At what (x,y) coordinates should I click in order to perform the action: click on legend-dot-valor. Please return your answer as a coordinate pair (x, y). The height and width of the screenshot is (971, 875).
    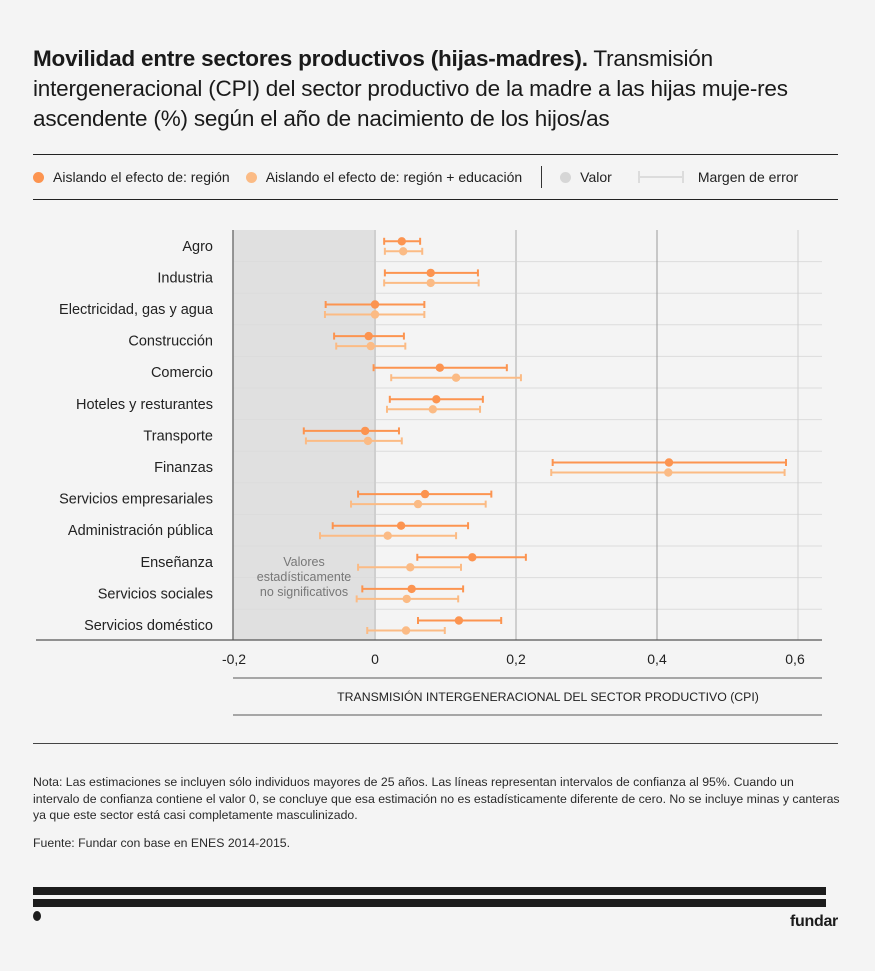
    Looking at the image, I should click on (566, 177).